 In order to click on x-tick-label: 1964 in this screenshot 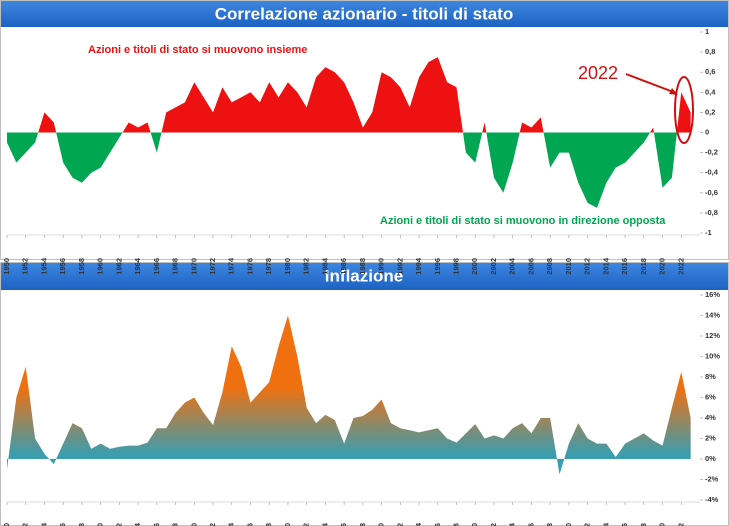, I will do `click(137, 266)`.